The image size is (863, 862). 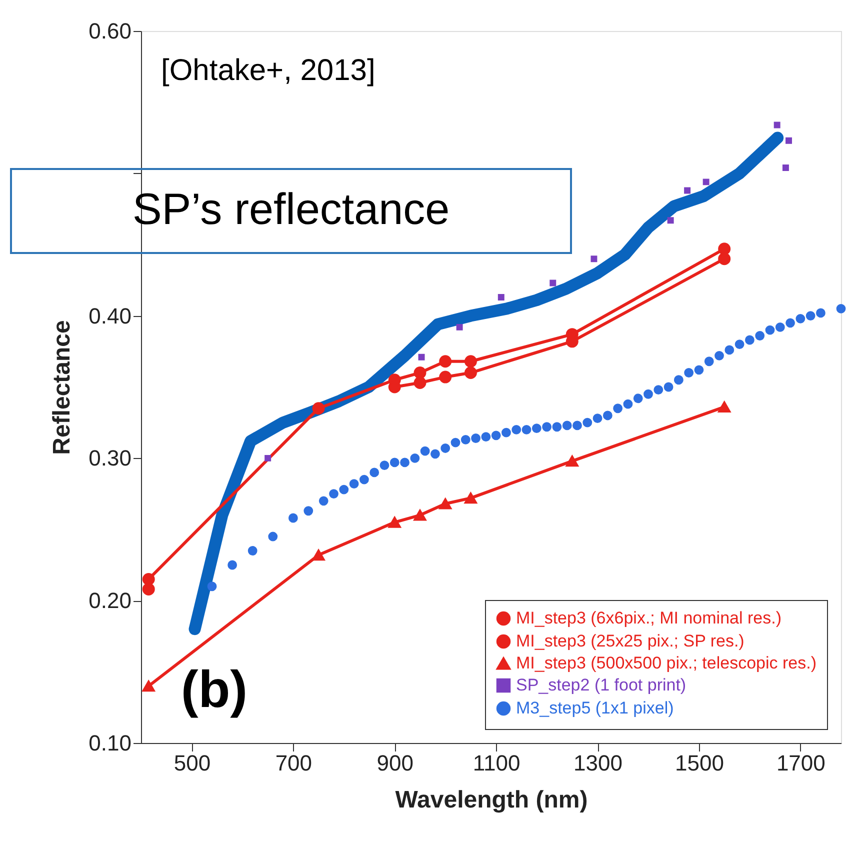 I want to click on annotation: [Ohtake+, 2013], so click(x=268, y=70).